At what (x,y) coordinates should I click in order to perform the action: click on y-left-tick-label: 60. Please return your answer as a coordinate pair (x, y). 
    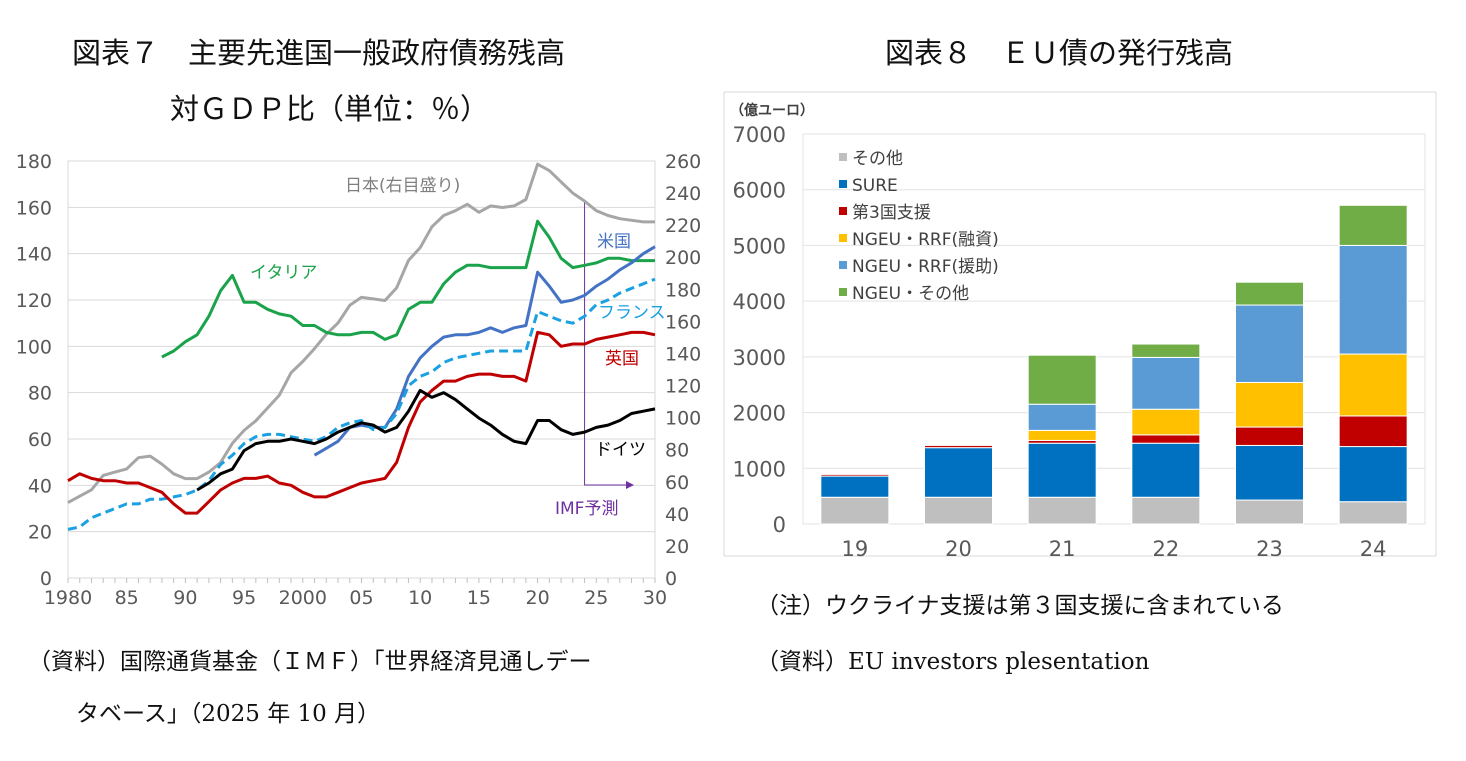
    Looking at the image, I should click on (40, 440).